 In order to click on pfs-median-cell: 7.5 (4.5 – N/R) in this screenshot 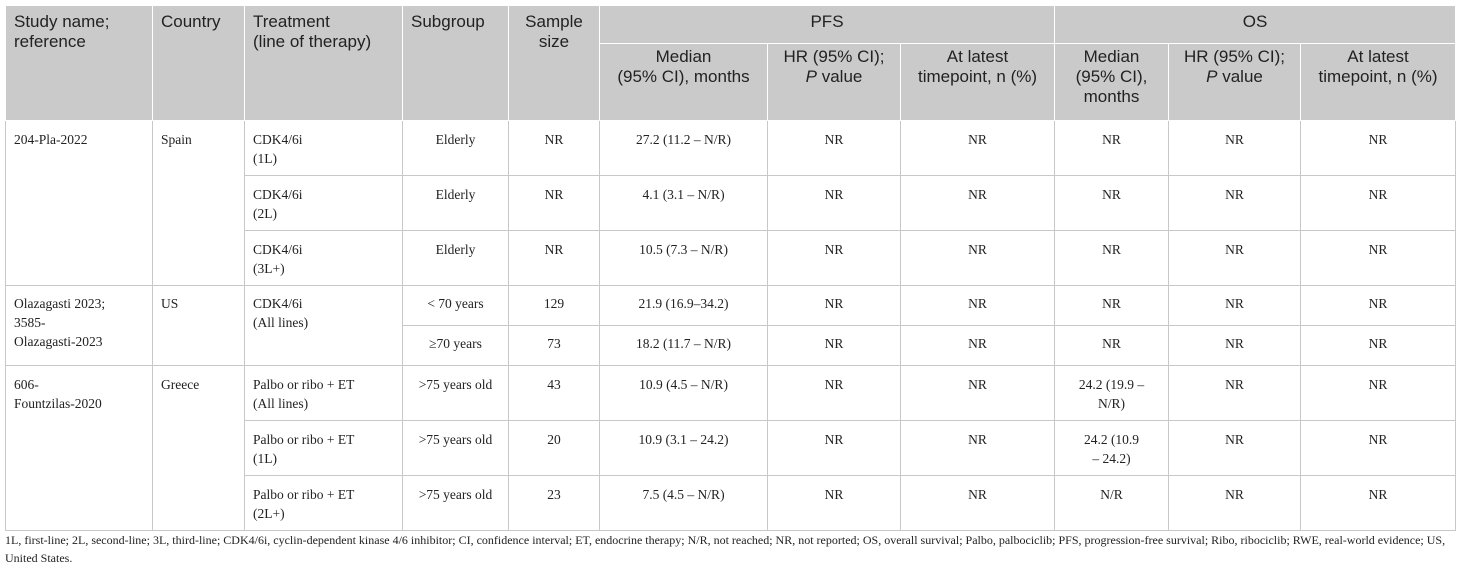, I will do `click(683, 503)`.